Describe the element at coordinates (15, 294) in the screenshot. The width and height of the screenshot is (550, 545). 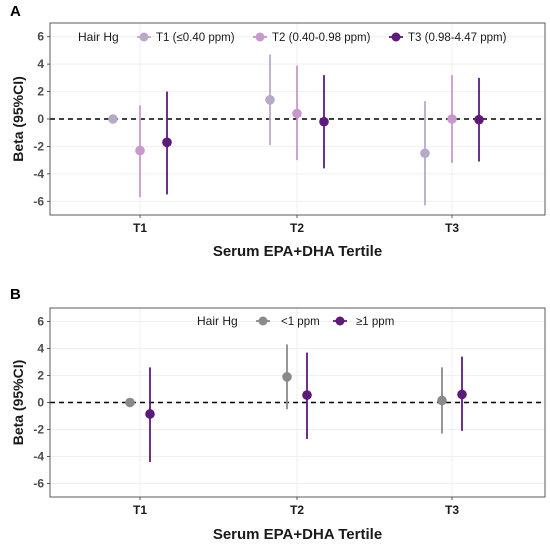
I see `panel-label: B` at that location.